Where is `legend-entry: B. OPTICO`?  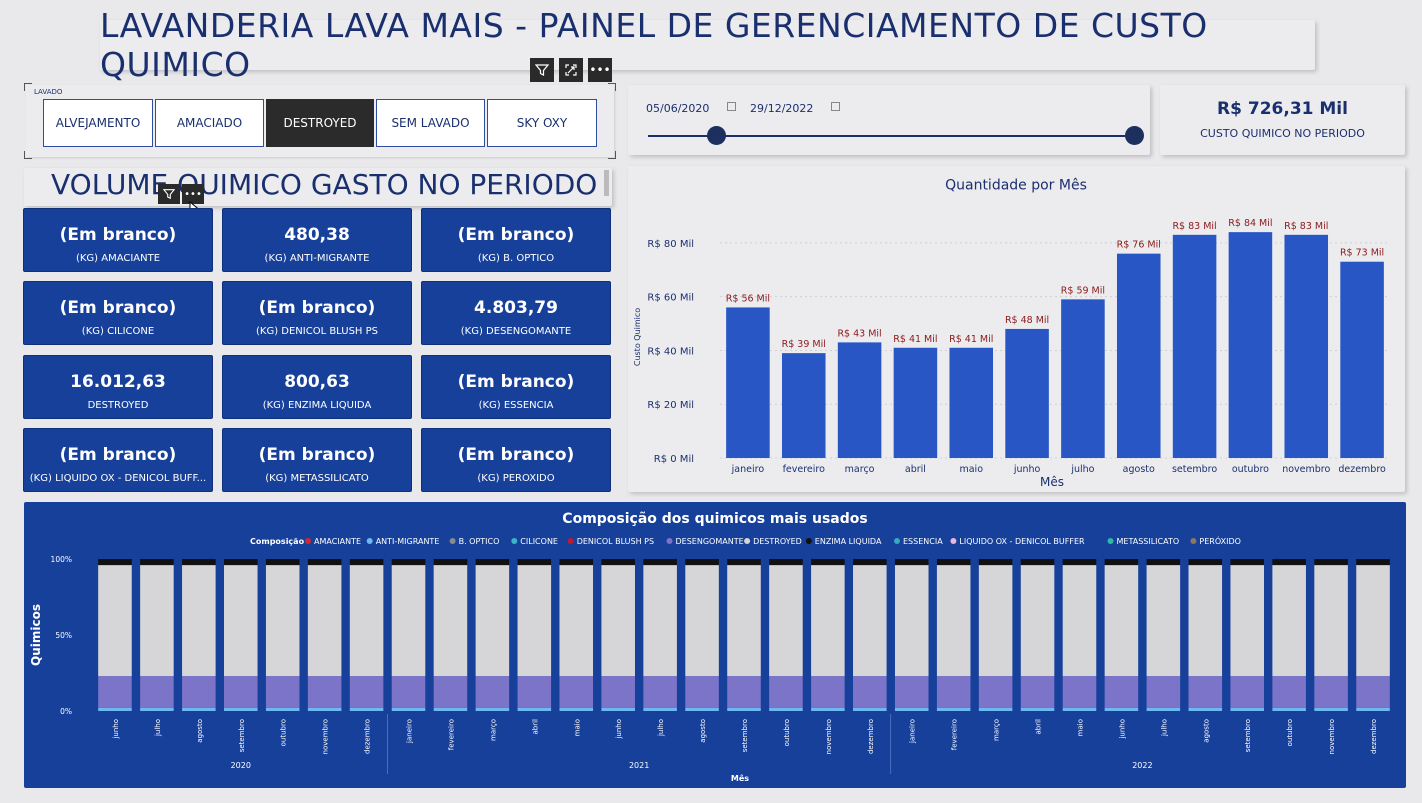
legend-entry: B. OPTICO is located at coordinates (479, 541).